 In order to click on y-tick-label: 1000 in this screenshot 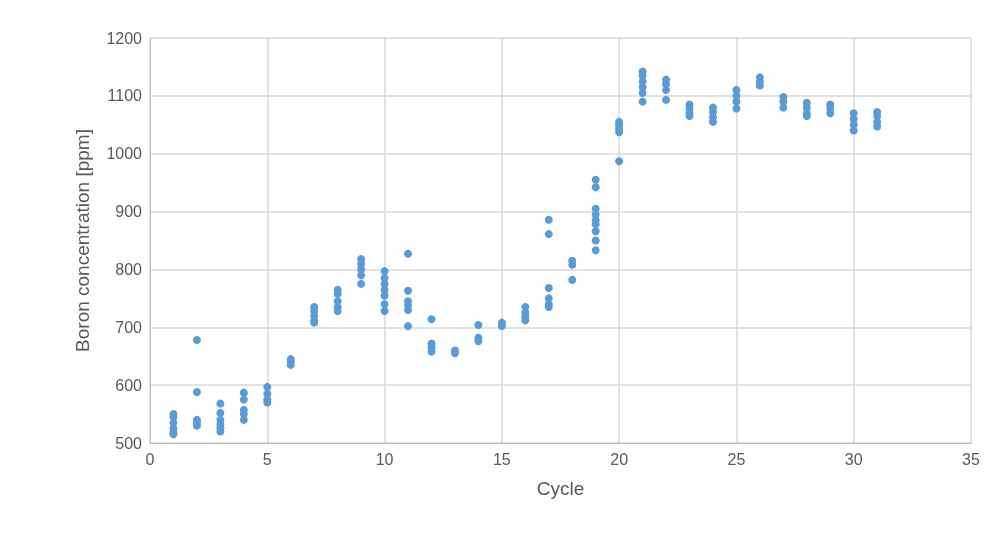, I will do `click(124, 154)`.